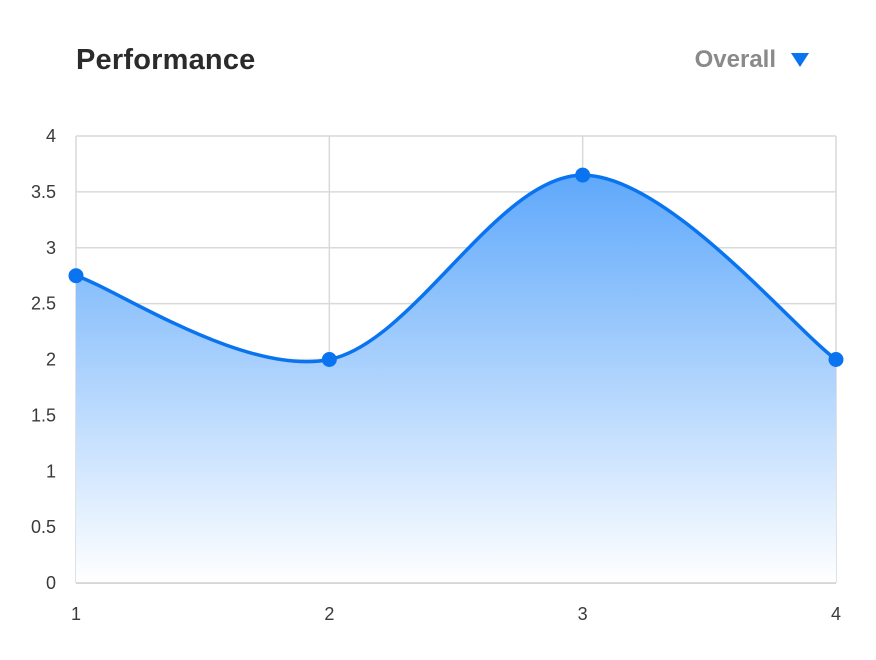 This screenshot has width=876, height=660. What do you see at coordinates (76, 614) in the screenshot?
I see `x-tick-label: 1` at bounding box center [76, 614].